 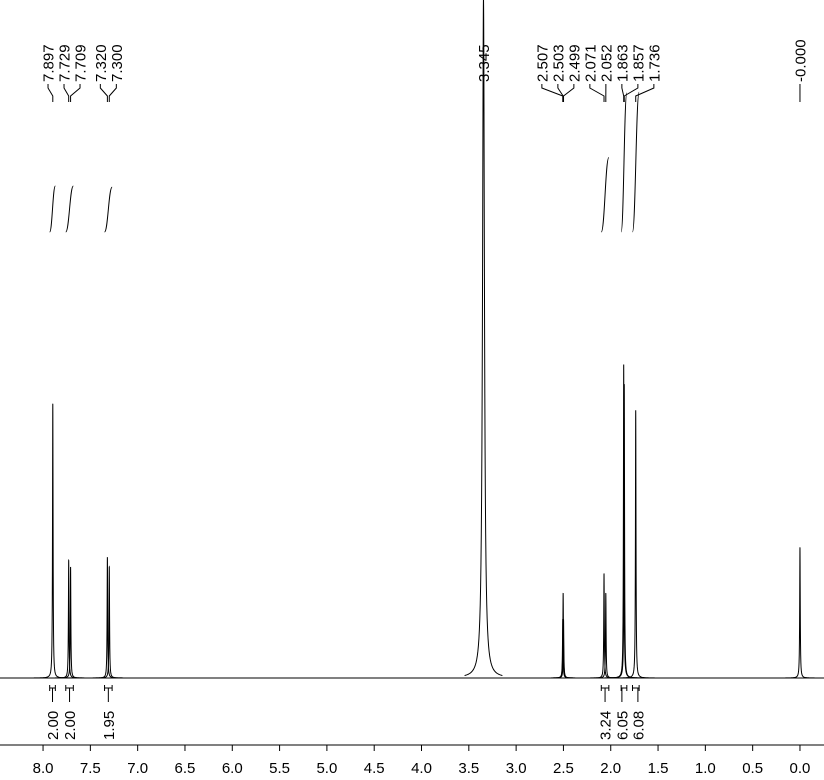 What do you see at coordinates (374, 768) in the screenshot?
I see `x-tick-label: 4.5` at bounding box center [374, 768].